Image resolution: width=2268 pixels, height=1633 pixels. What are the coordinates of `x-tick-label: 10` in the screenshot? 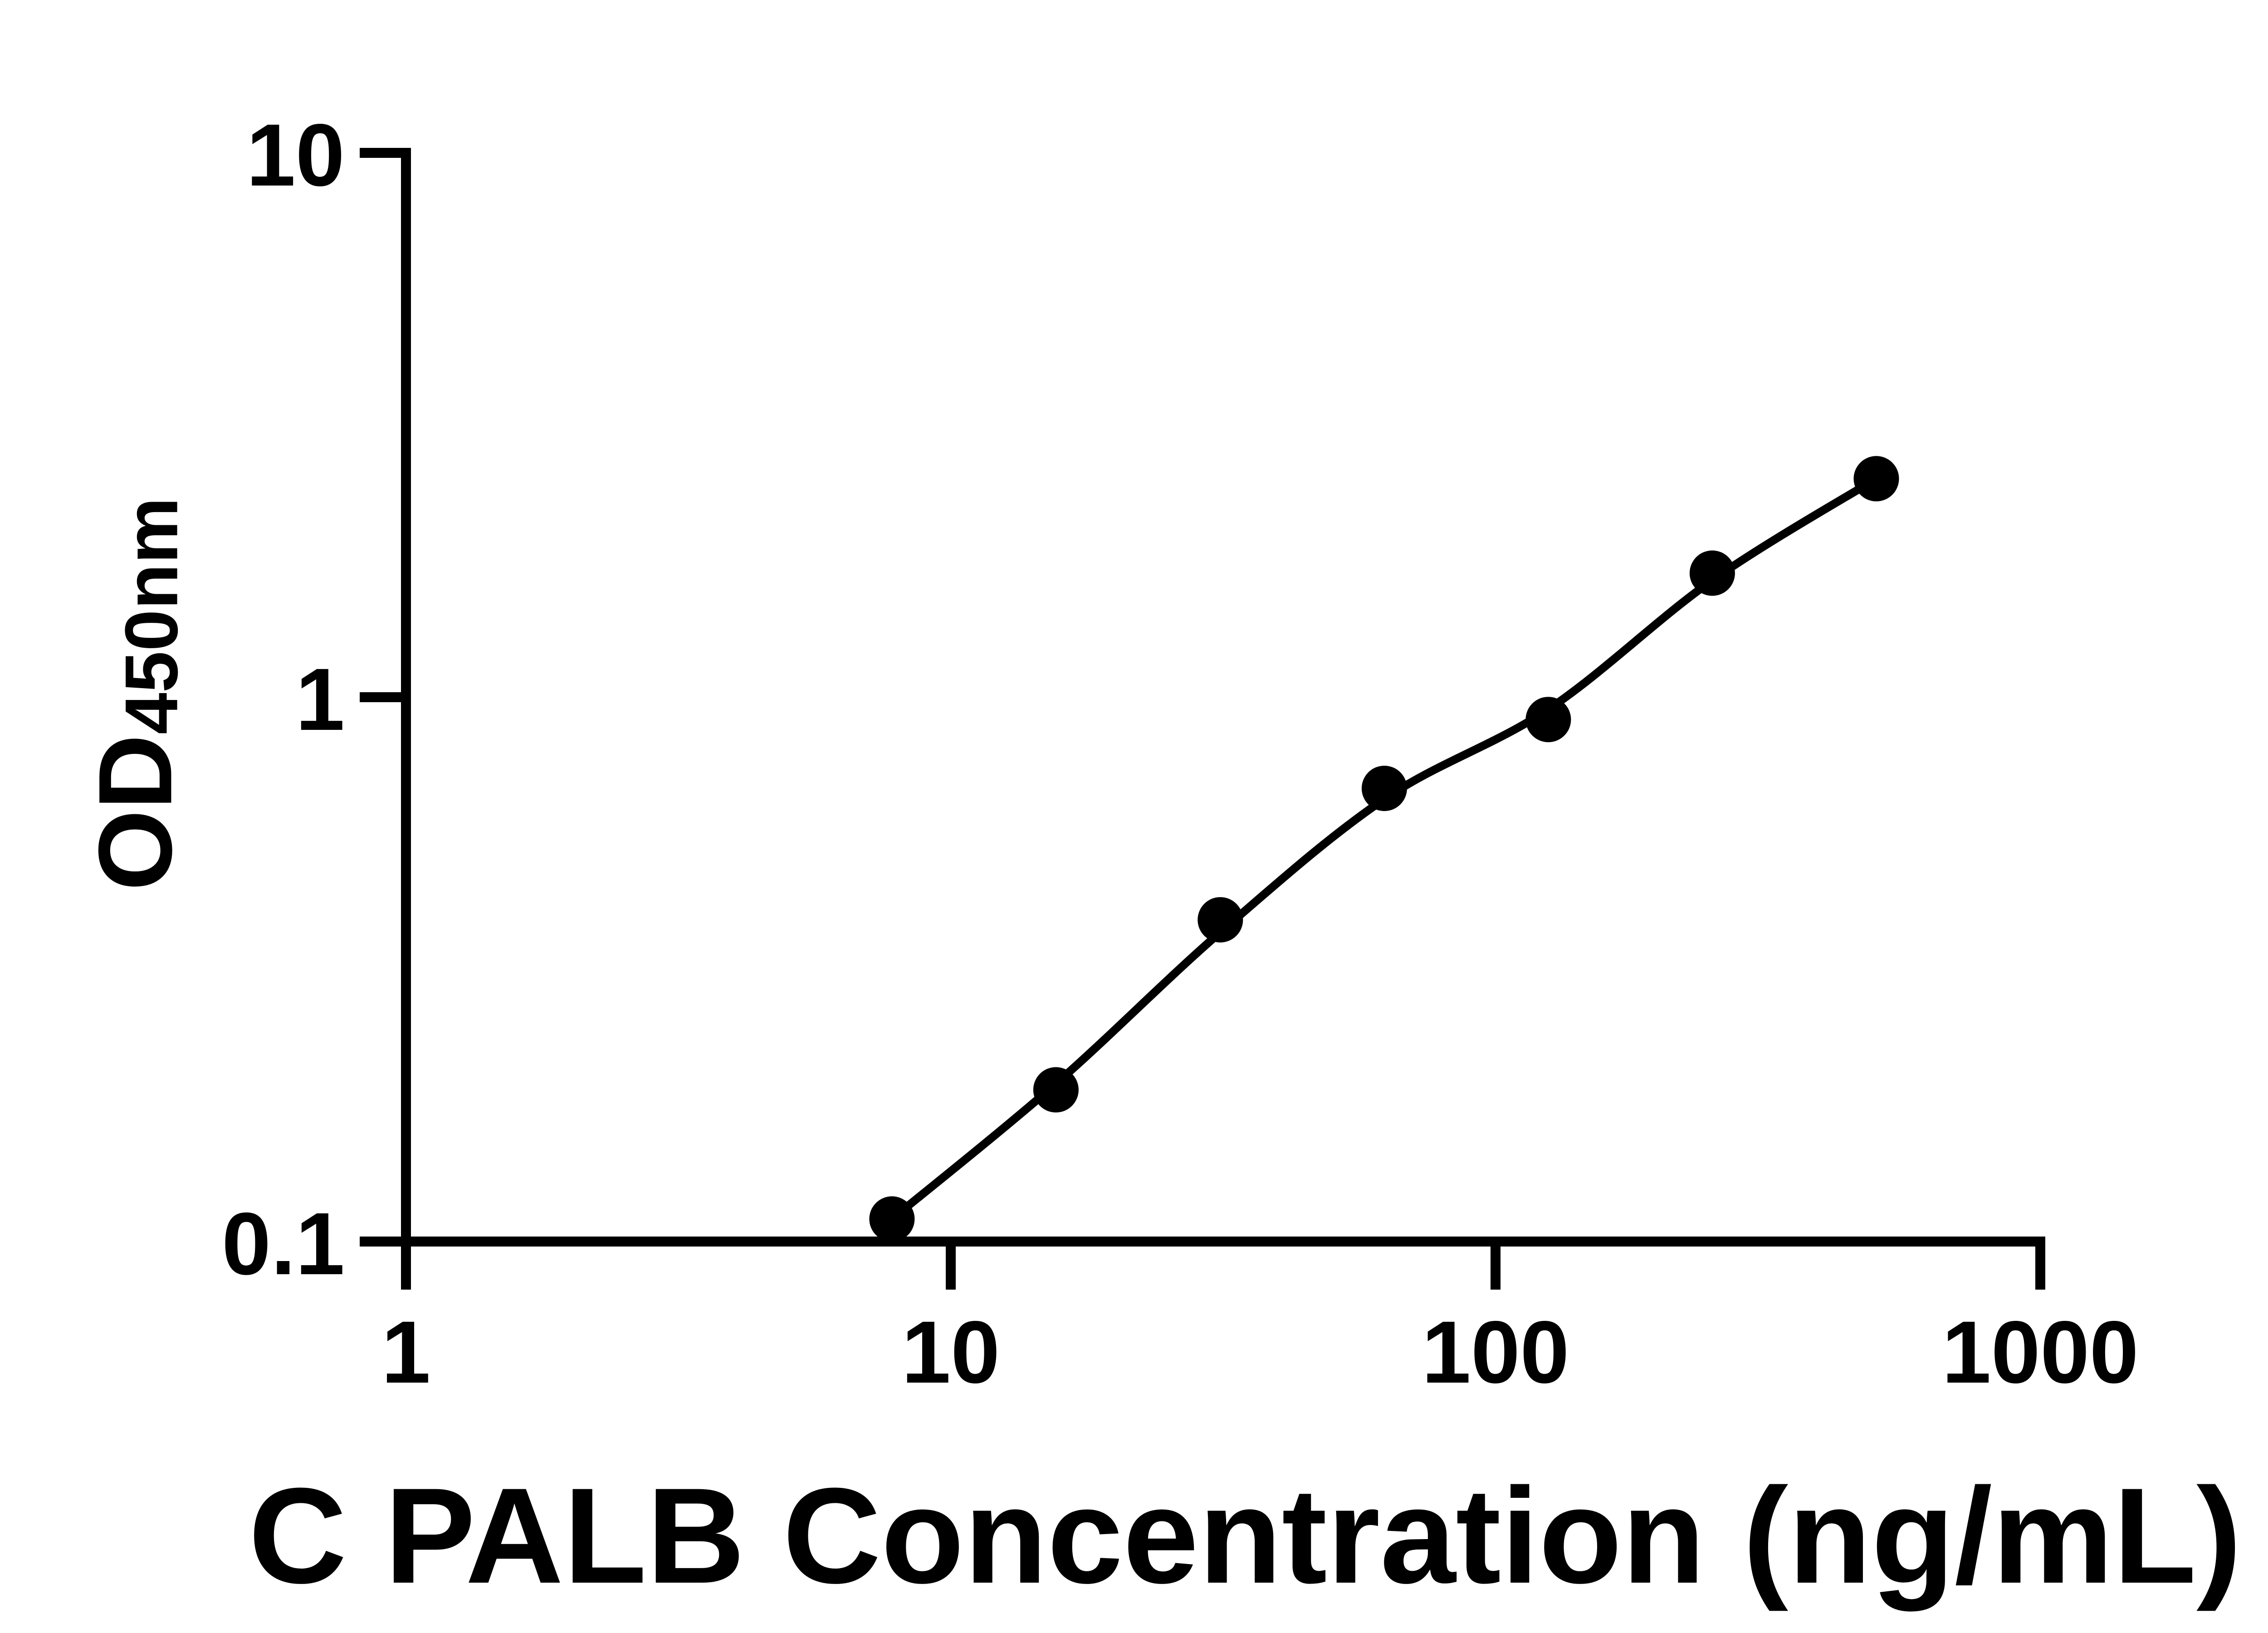 It's located at (951, 1352).